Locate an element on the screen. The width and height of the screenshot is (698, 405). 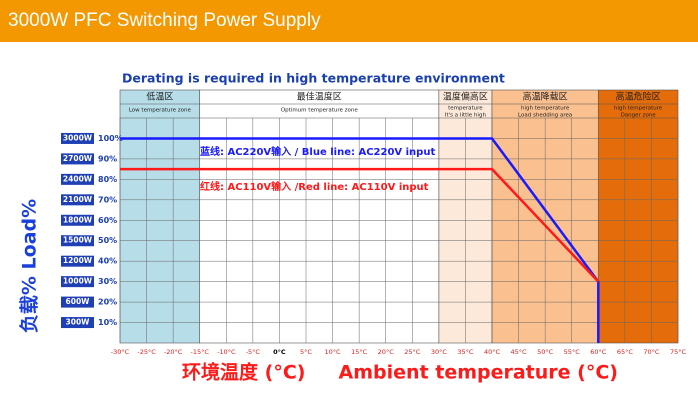
y-tick-label: 80% is located at coordinates (107, 179).